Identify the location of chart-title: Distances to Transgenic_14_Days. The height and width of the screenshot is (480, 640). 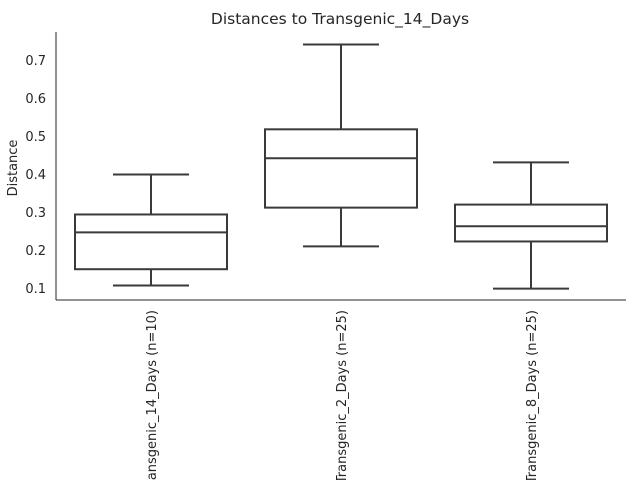
(340, 19).